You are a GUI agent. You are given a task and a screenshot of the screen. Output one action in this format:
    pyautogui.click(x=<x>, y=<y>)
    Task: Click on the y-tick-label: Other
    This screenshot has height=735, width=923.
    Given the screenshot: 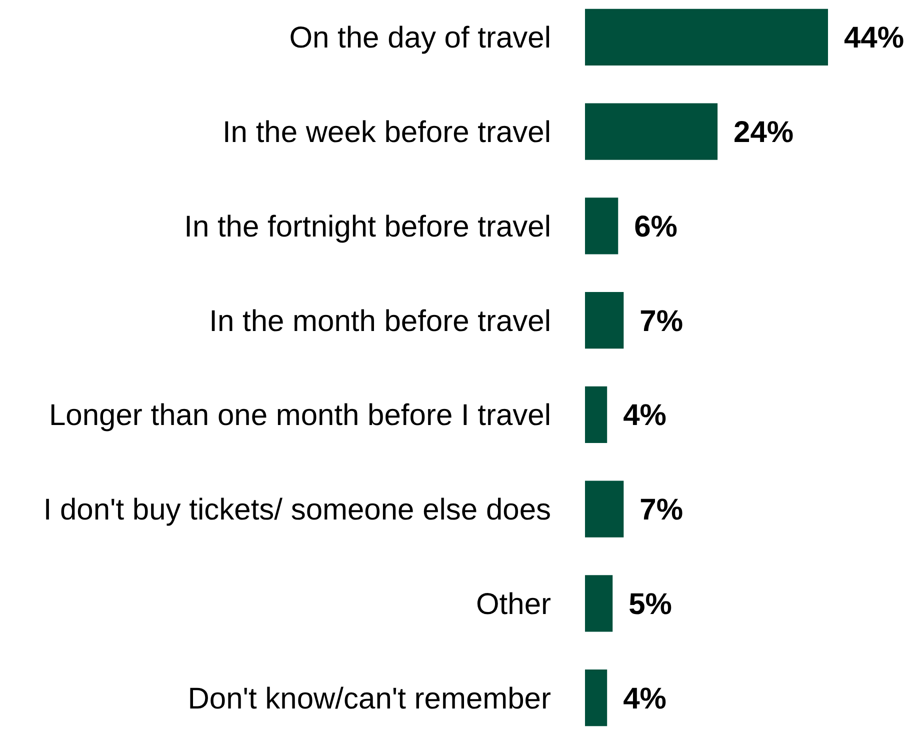 What is the action you would take?
    pyautogui.click(x=514, y=604)
    